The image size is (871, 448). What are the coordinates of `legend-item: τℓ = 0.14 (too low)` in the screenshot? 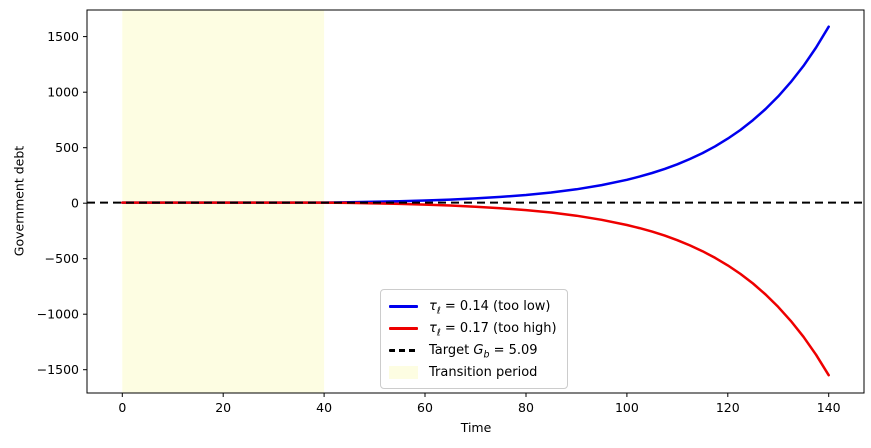 It's located at (474, 306).